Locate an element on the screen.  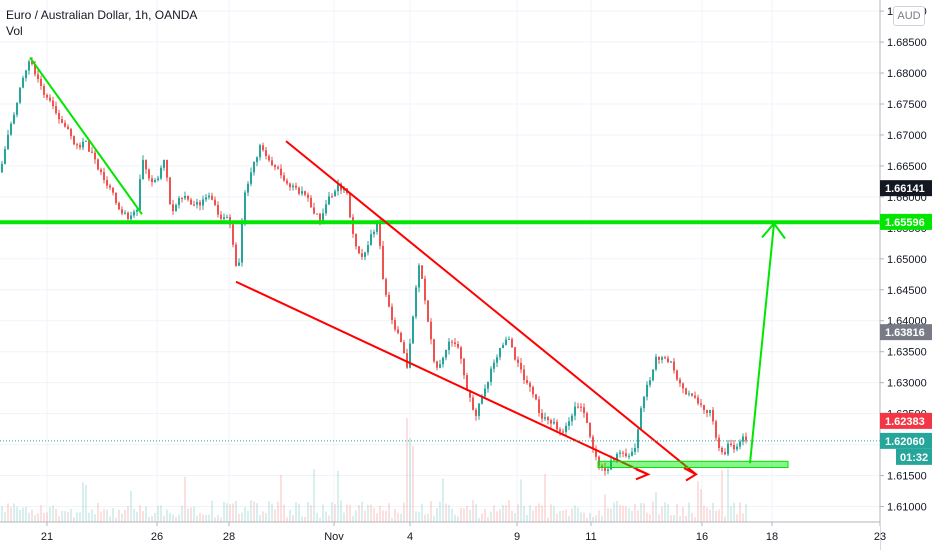
price-tick-label: 1.63000 is located at coordinates (907, 384).